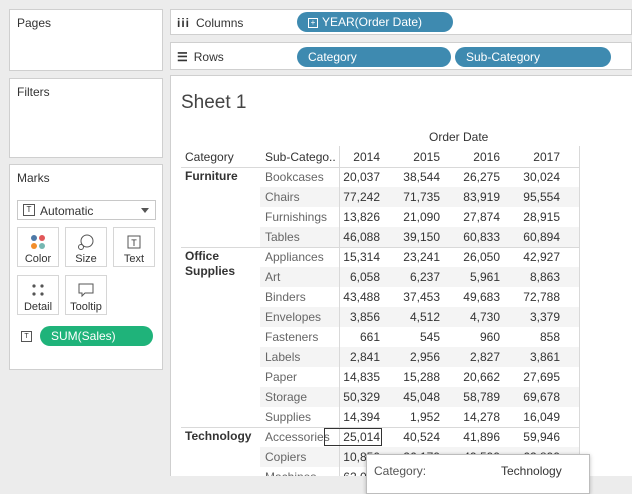 The width and height of the screenshot is (632, 494). Describe the element at coordinates (541, 377) in the screenshot. I see `sales-cell: 27,695` at that location.